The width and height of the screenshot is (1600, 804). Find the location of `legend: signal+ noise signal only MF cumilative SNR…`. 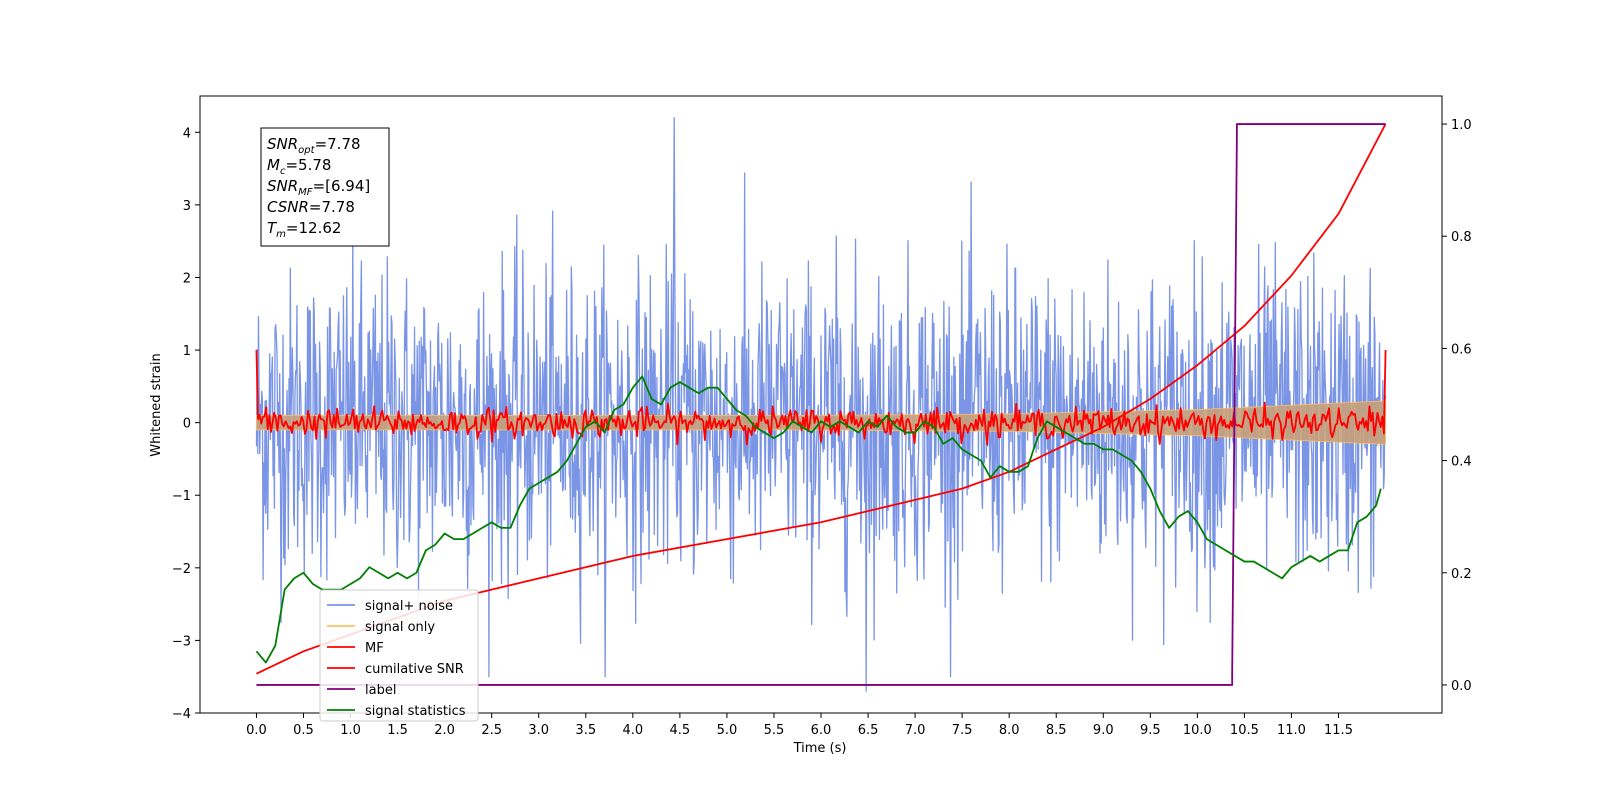

legend: signal+ noise signal only MF cumilative SNR… is located at coordinates (399, 655).